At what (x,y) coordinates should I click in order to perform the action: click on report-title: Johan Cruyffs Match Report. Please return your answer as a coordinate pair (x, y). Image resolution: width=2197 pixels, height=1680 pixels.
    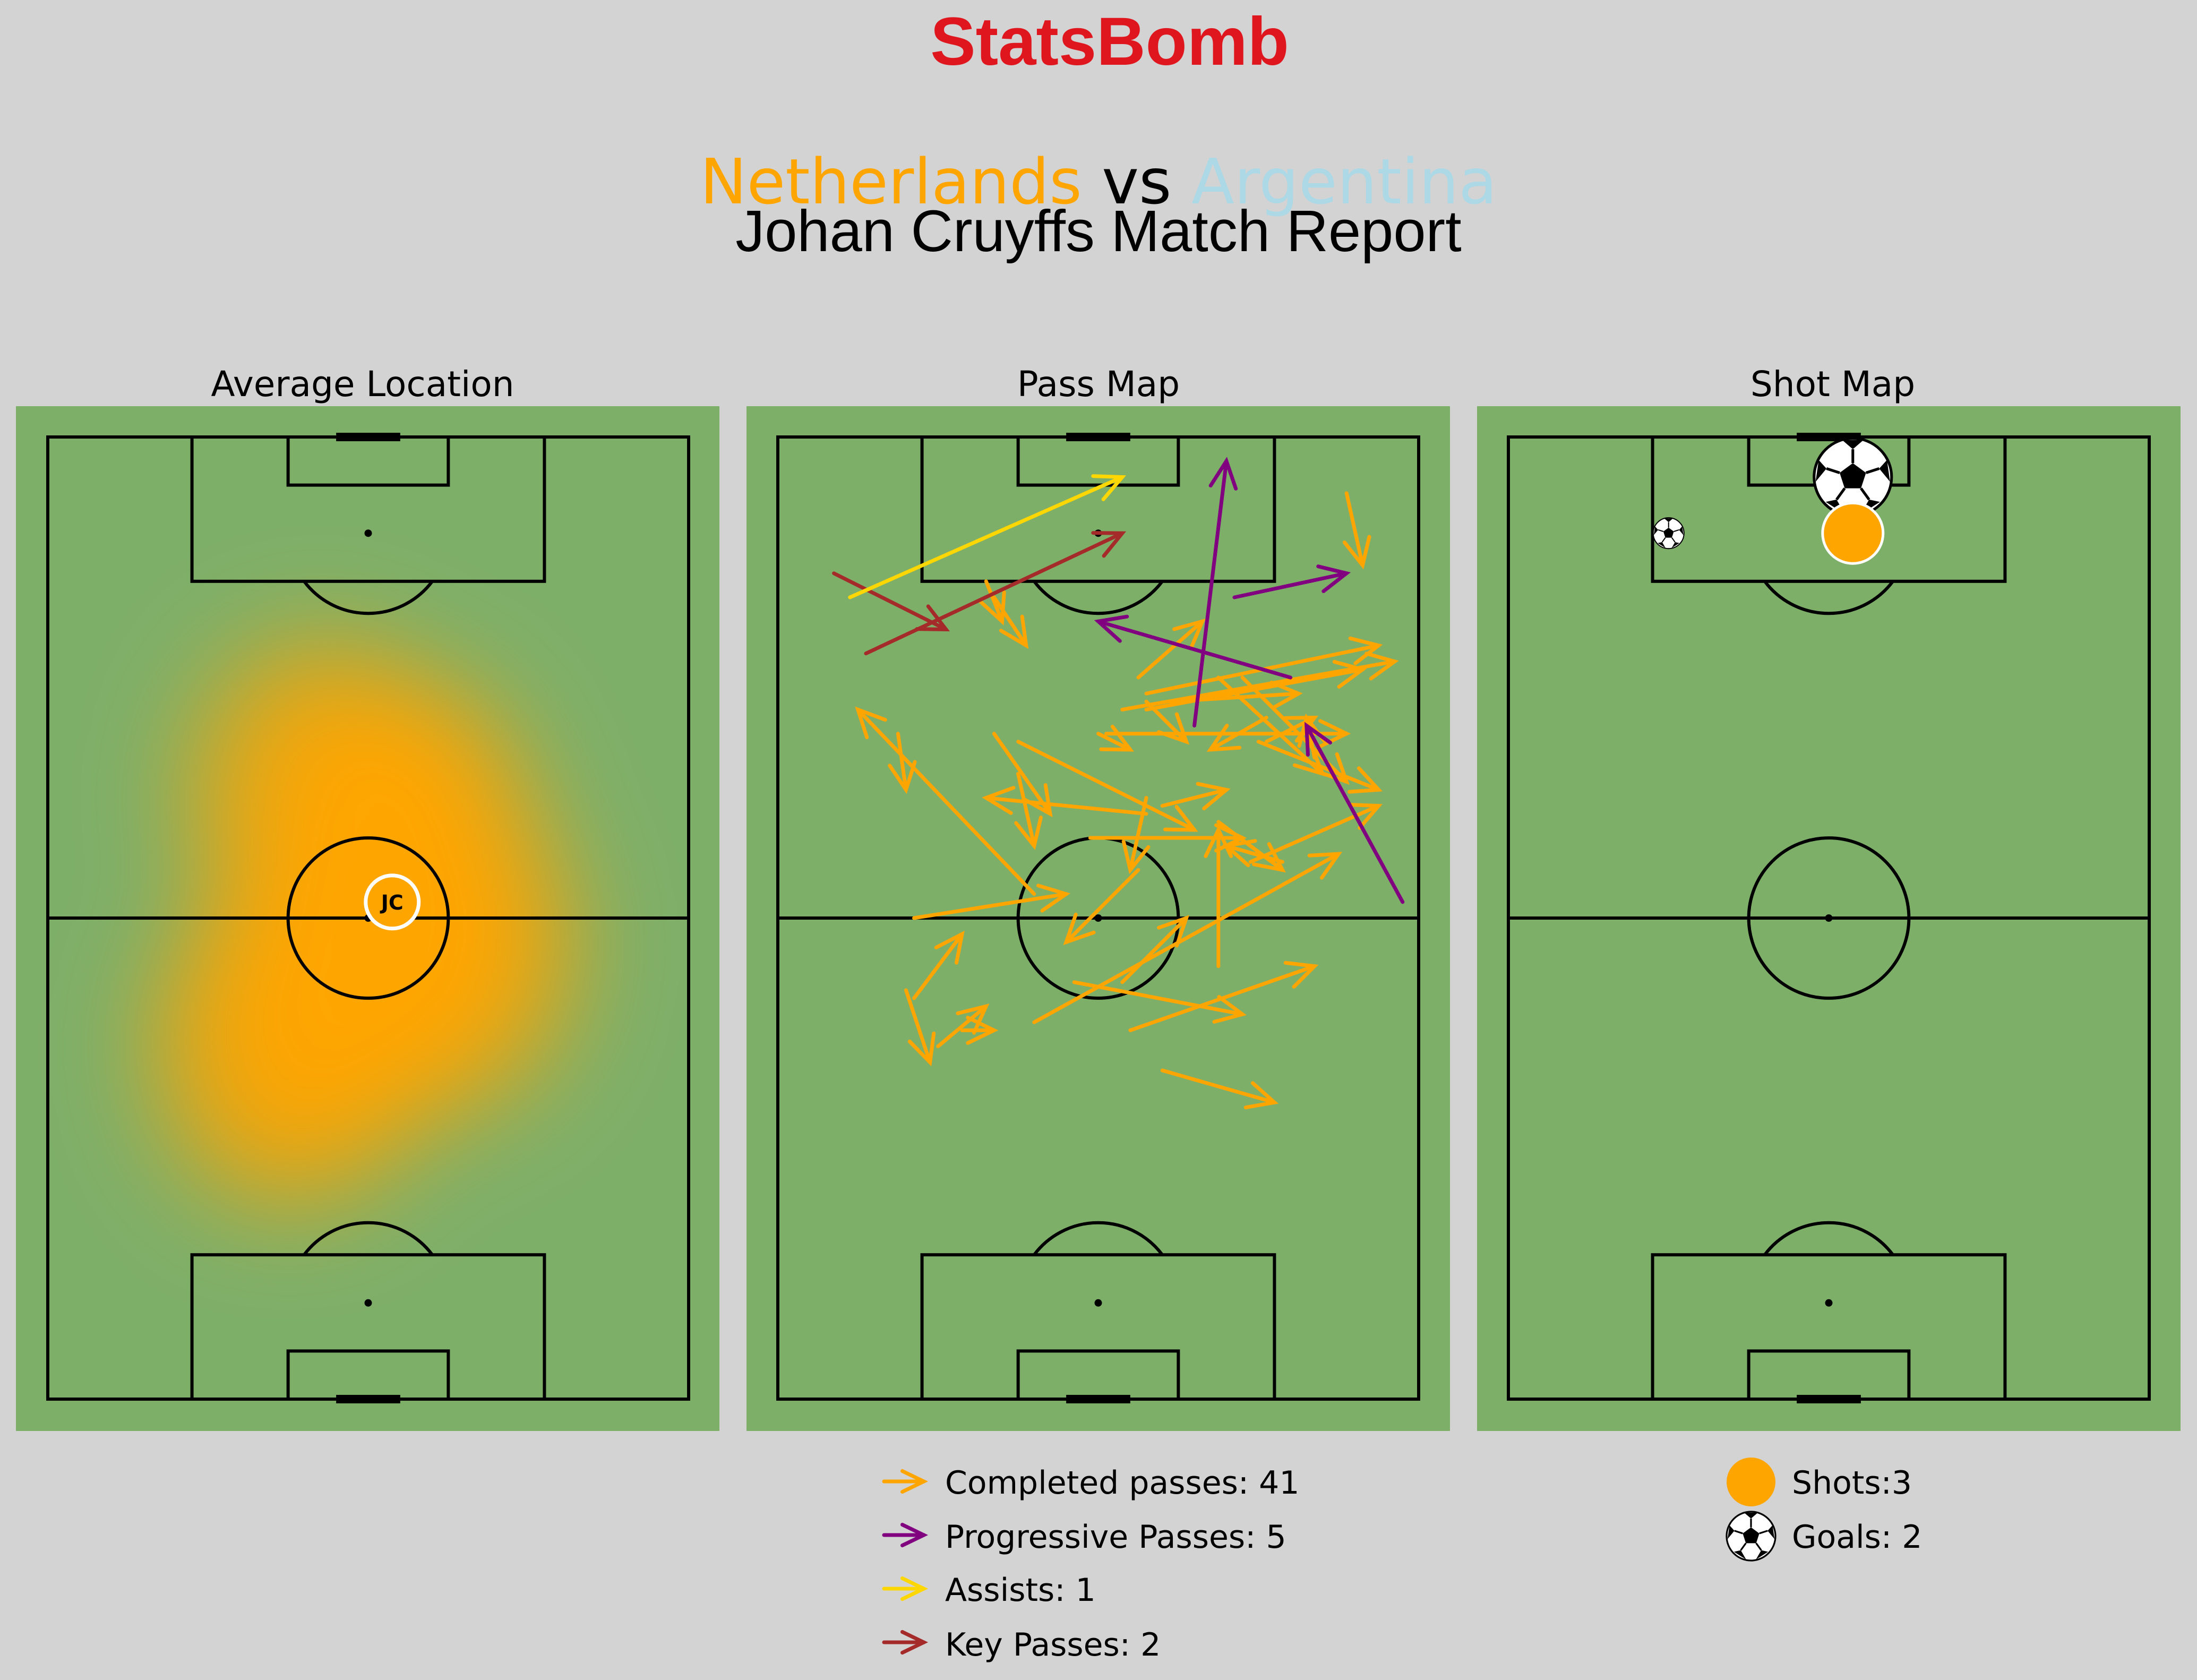
    Looking at the image, I should click on (1098, 232).